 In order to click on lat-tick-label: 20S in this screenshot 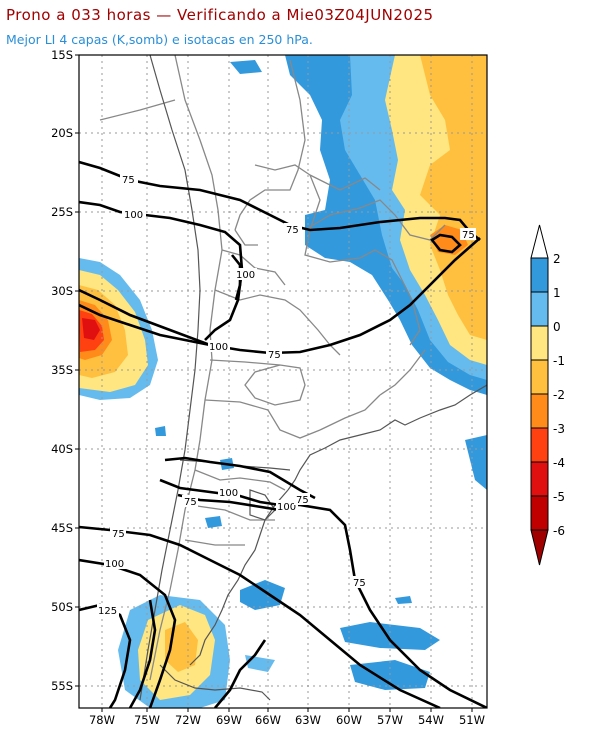, I will do `click(62, 133)`.